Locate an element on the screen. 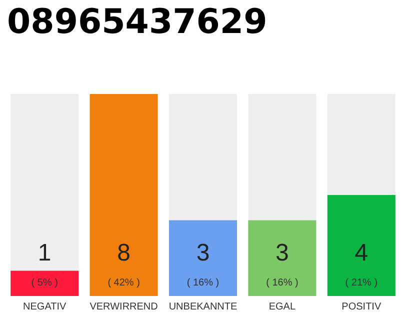 The image size is (410, 320). bar is located at coordinates (44, 283).